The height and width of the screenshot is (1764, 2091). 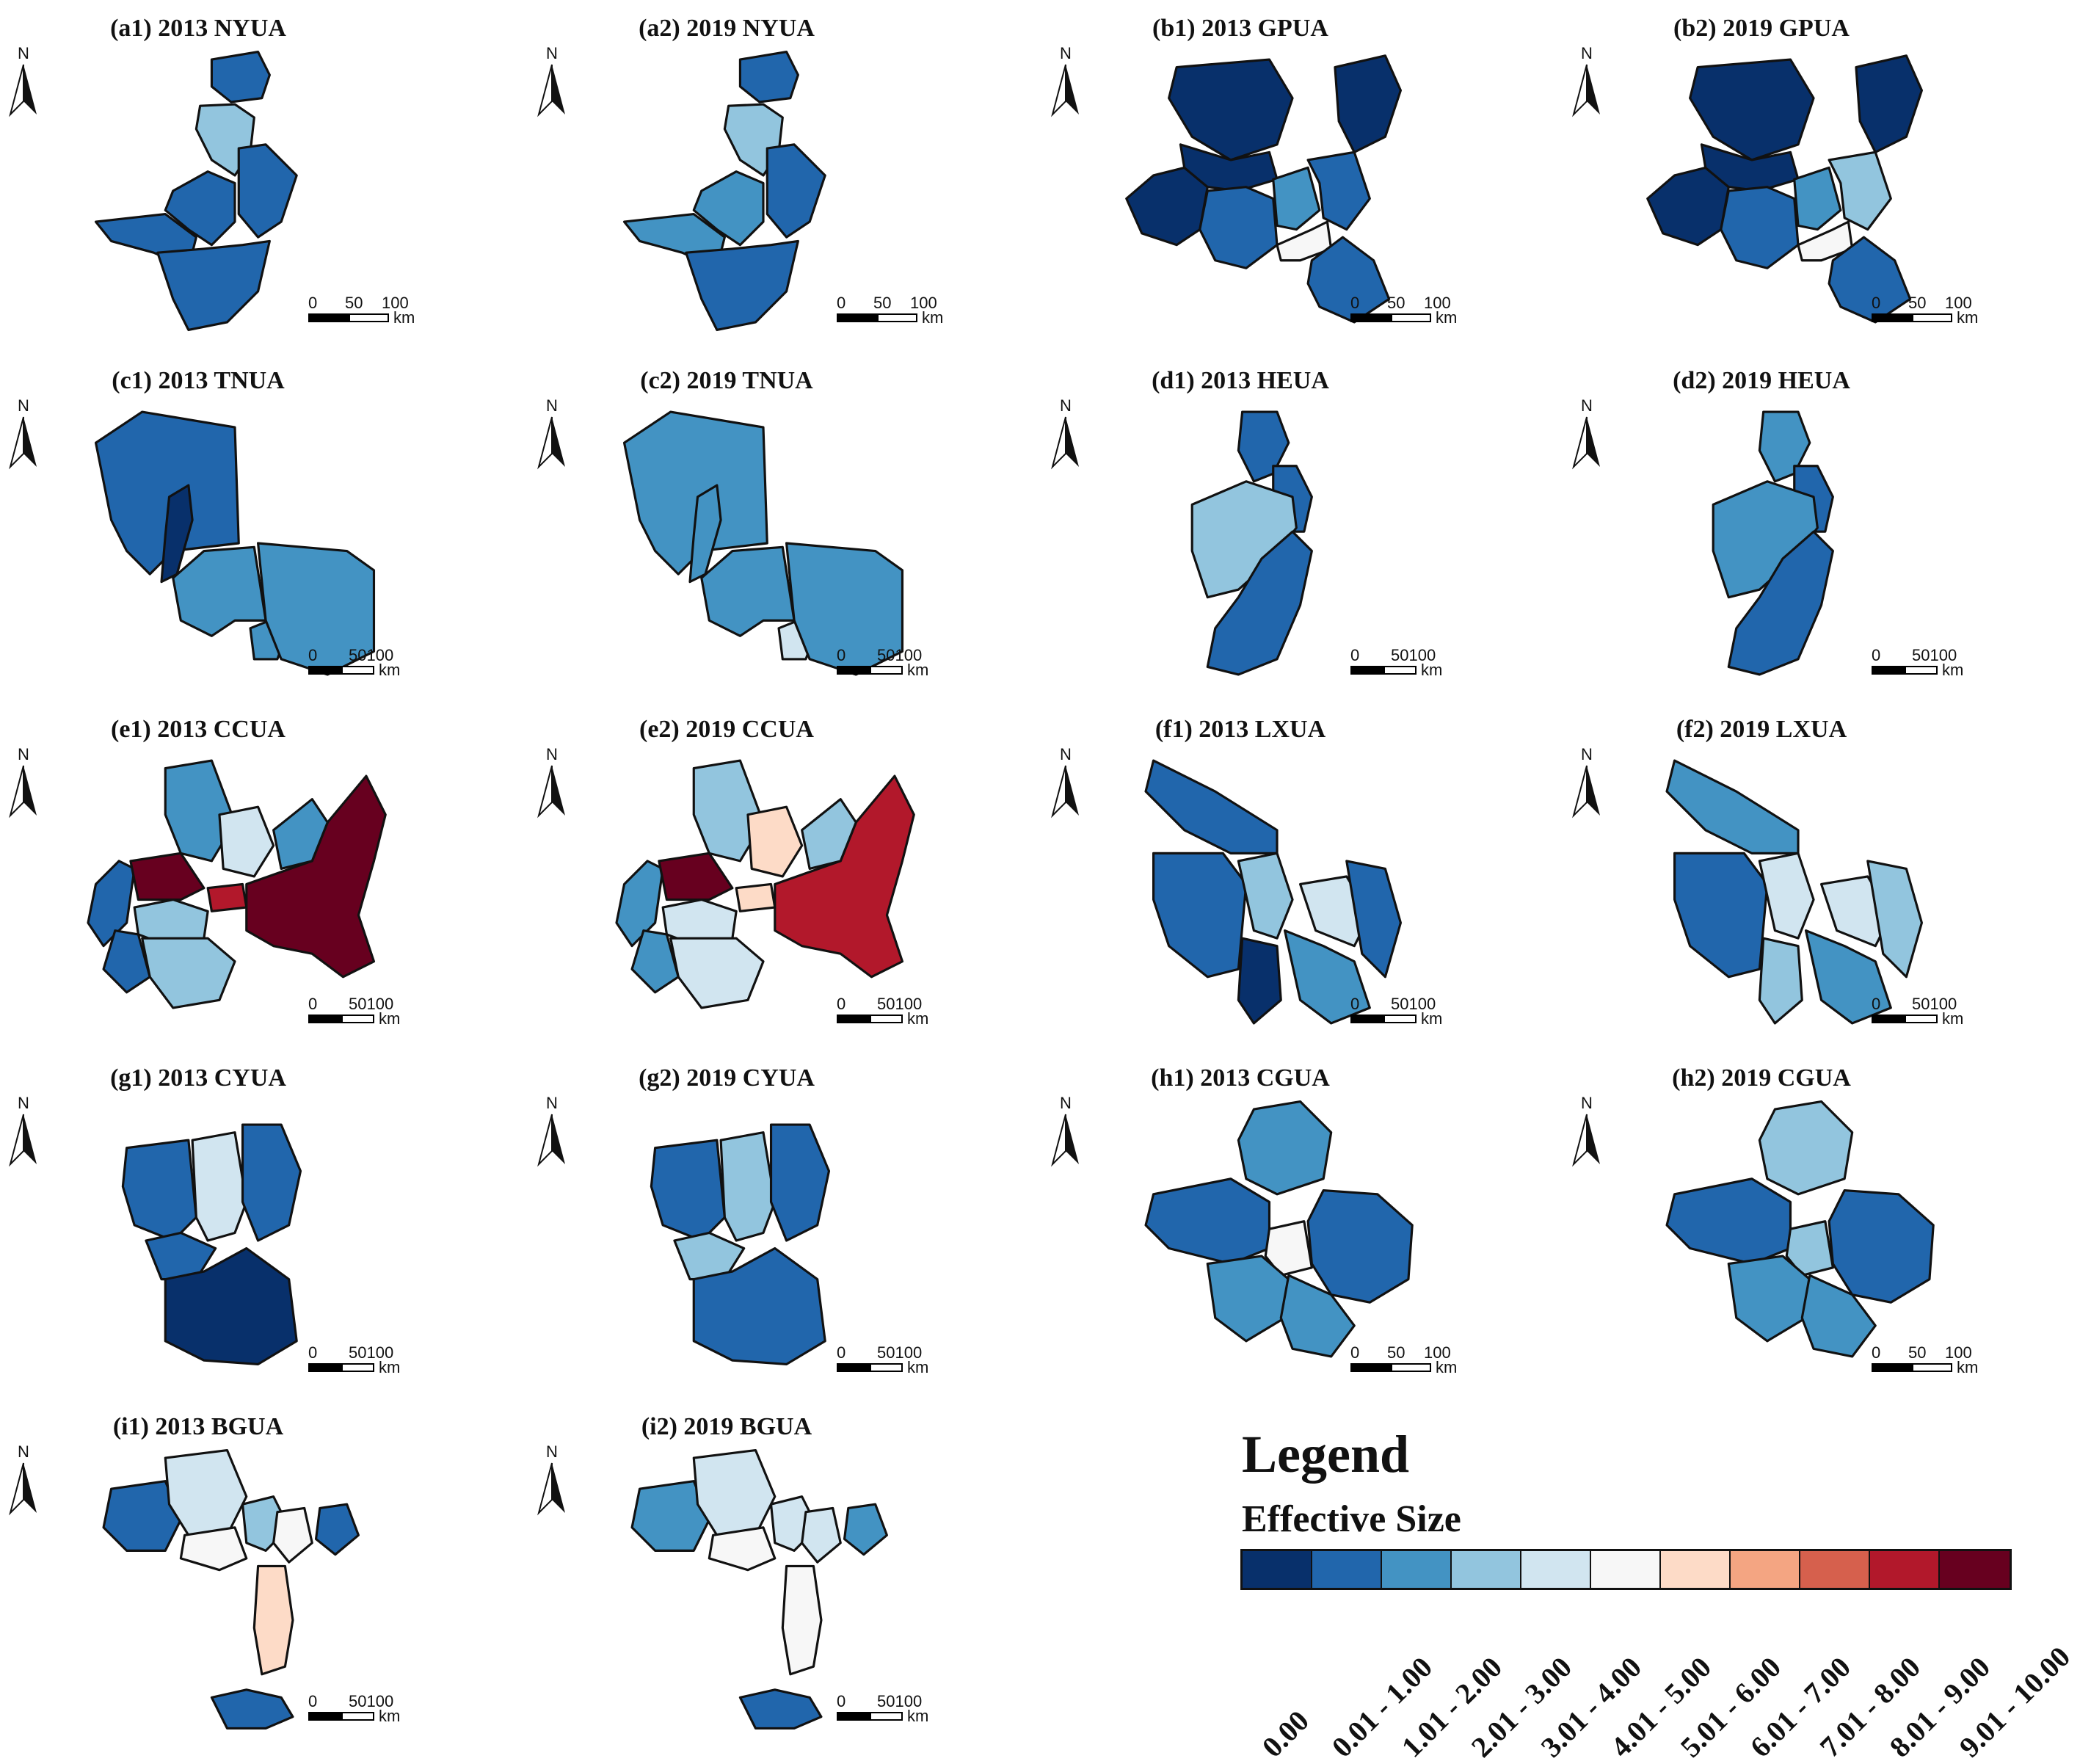 I want to click on legend-subtitle: Effective Size, so click(x=1351, y=1519).